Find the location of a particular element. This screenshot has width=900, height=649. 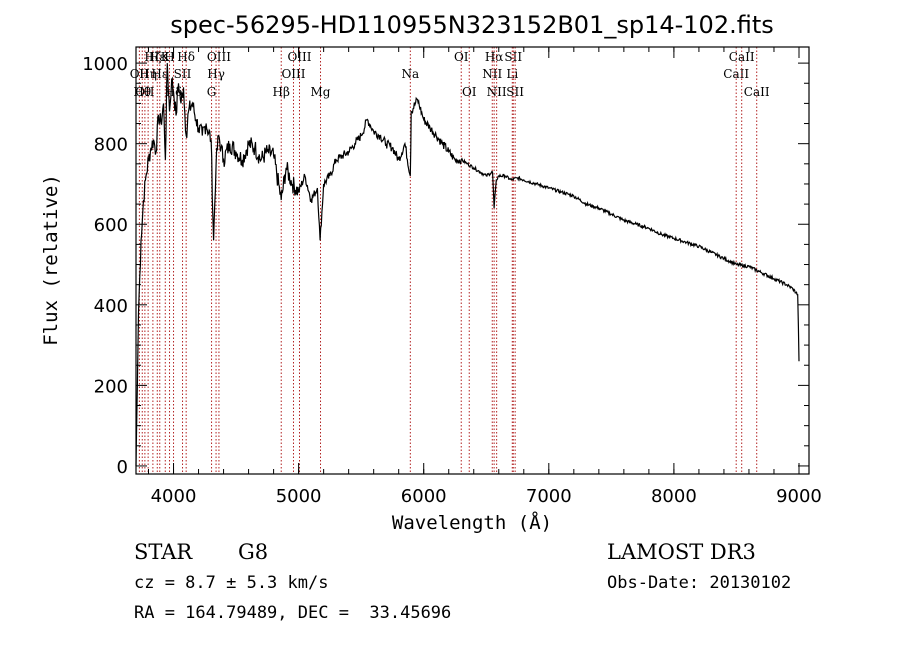

line-label-6583: NII is located at coordinates (497, 92).